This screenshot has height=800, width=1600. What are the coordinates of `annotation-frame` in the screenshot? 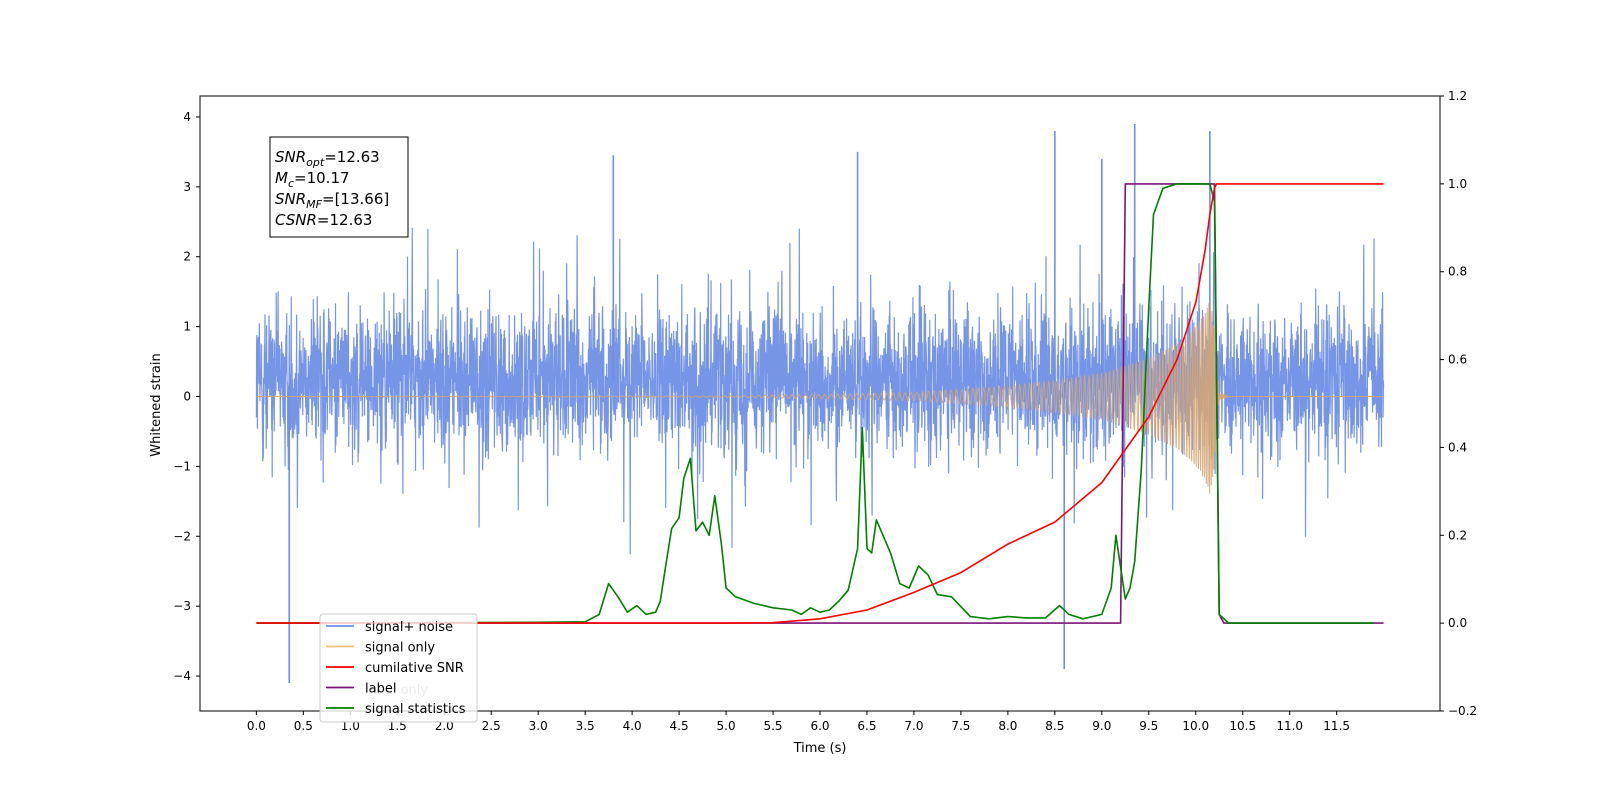 It's located at (339, 187).